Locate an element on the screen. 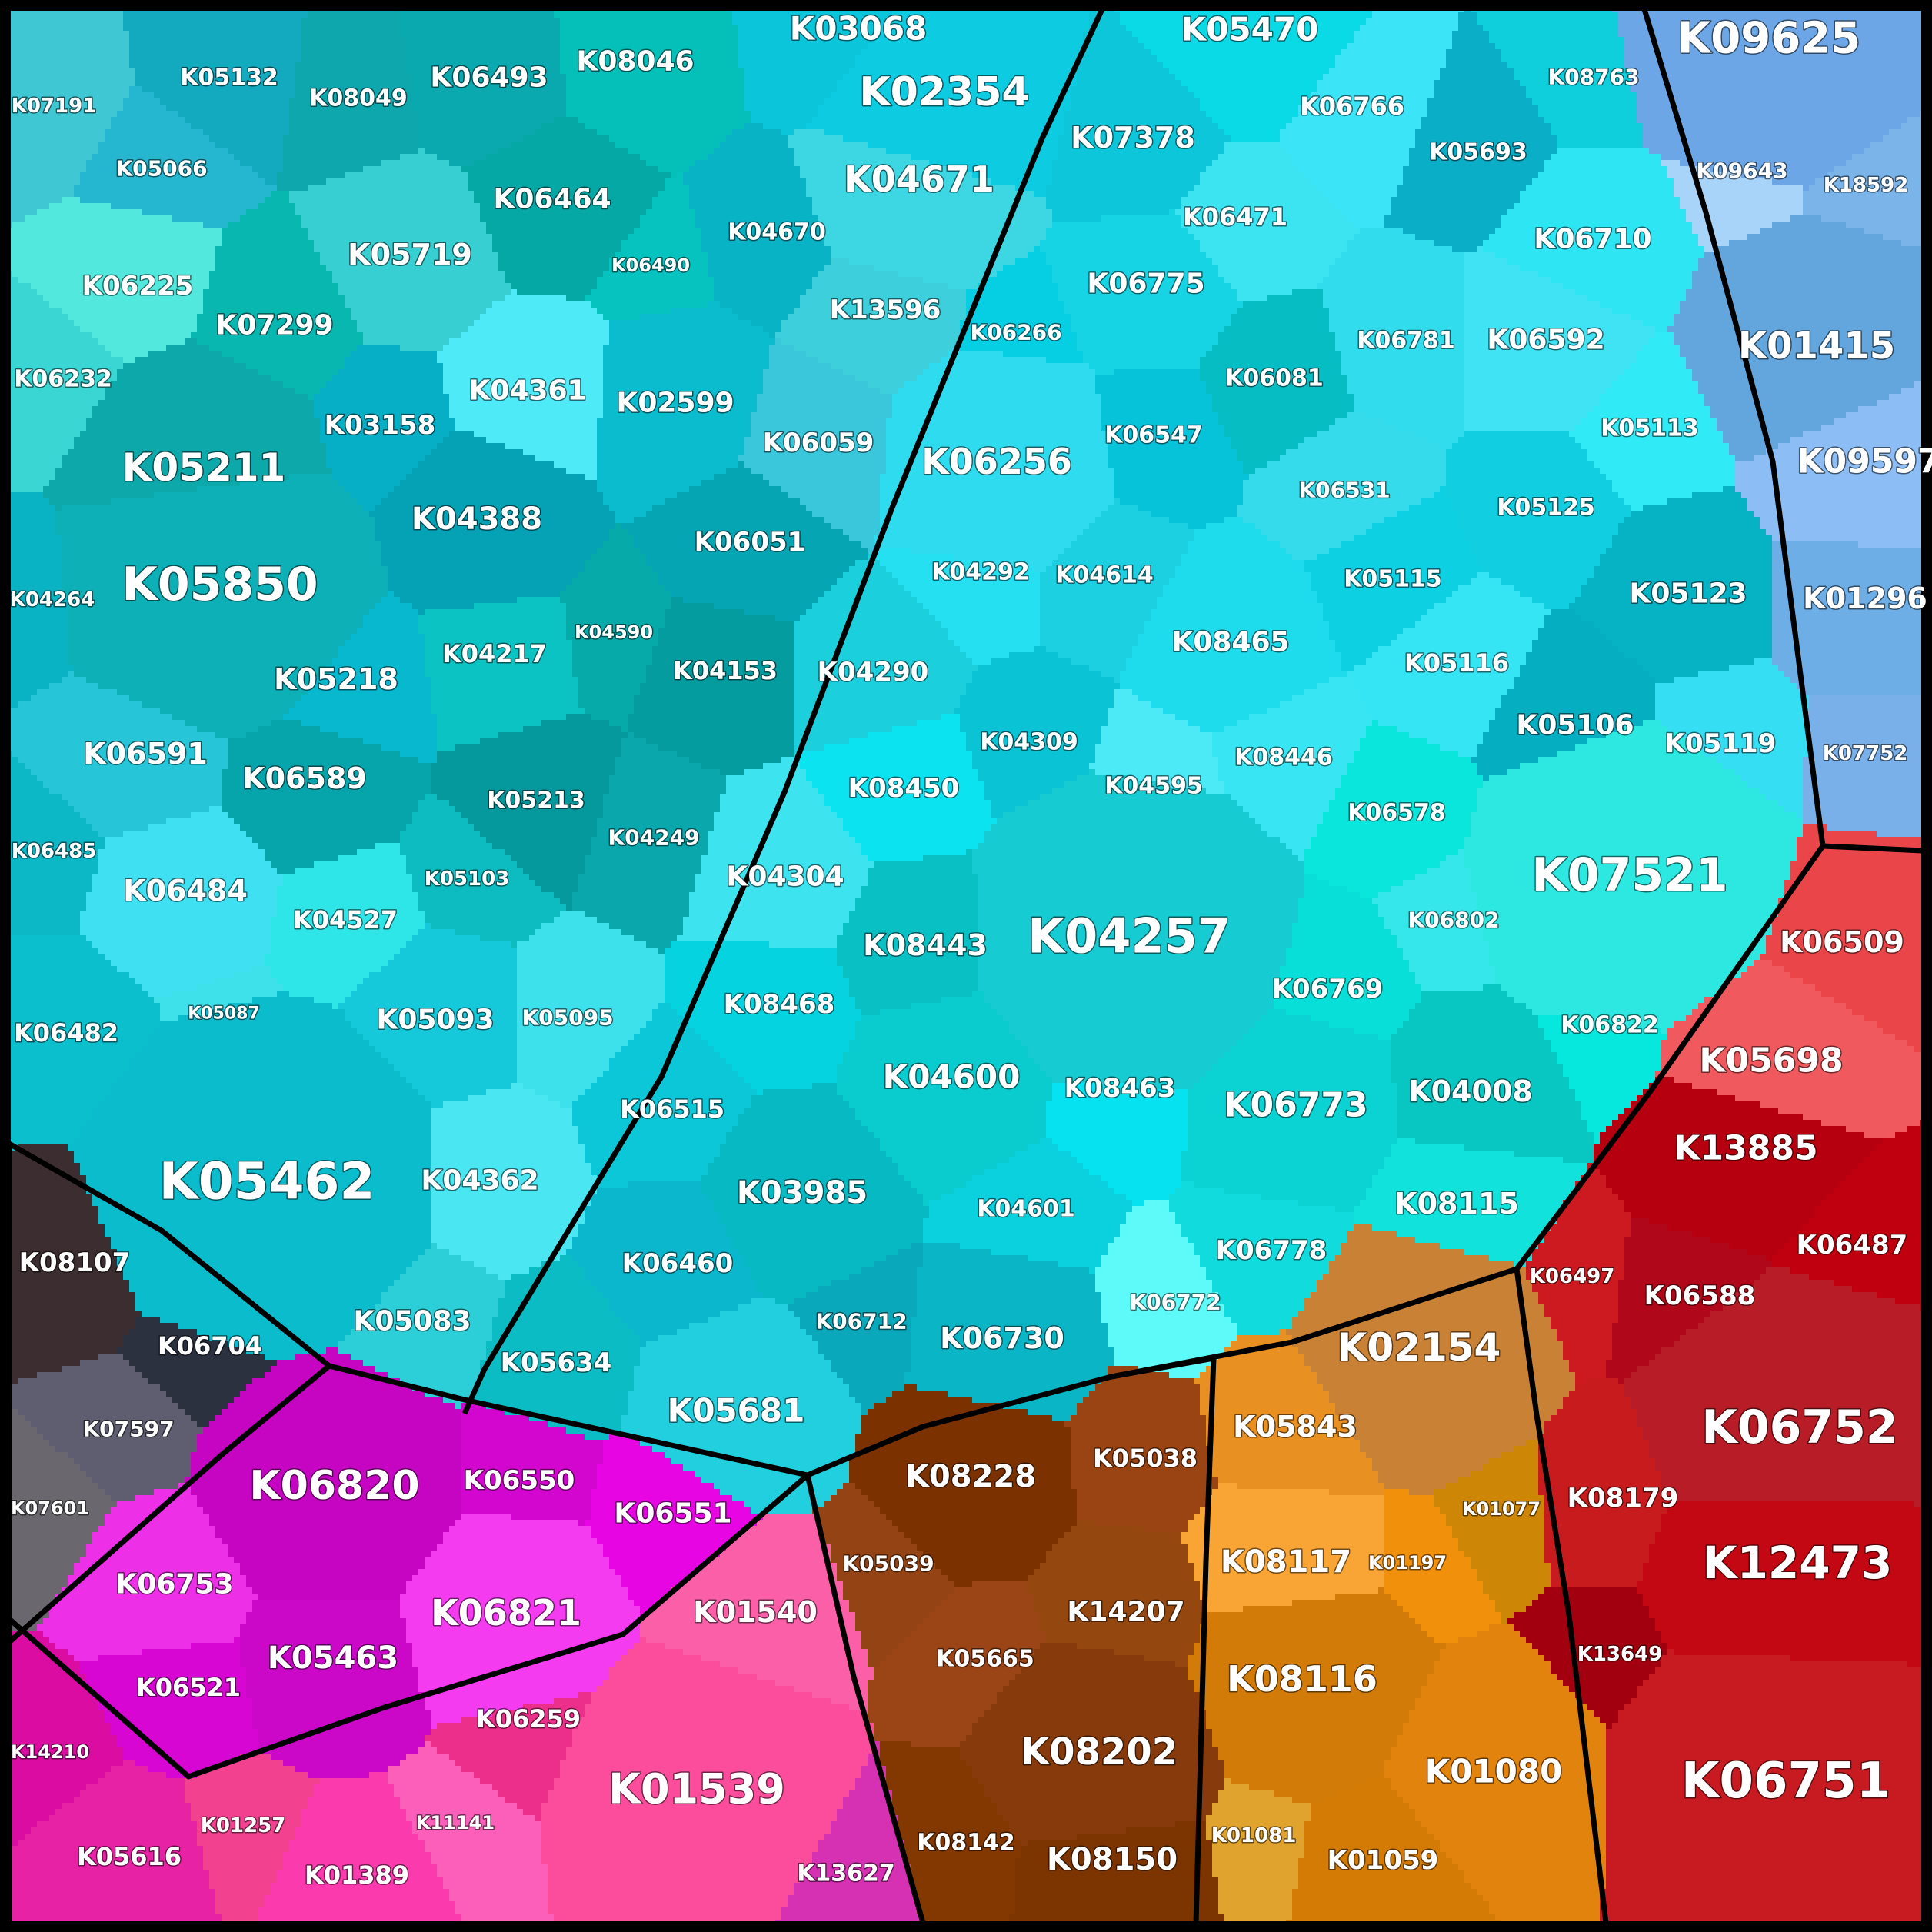 The width and height of the screenshot is (1932, 1932). cell-k05125 is located at coordinates (1538, 520).